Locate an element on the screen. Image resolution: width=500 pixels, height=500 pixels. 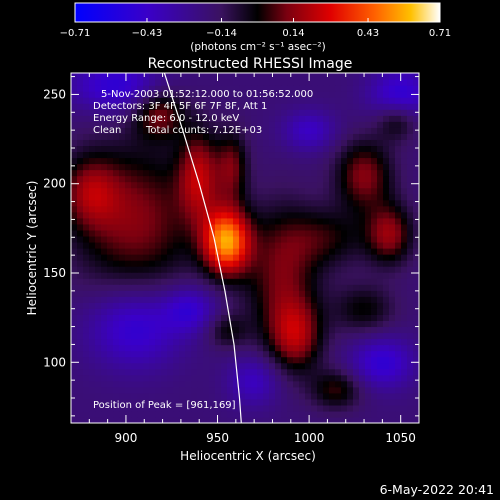
y-tick-label: 100 is located at coordinates (54, 362).